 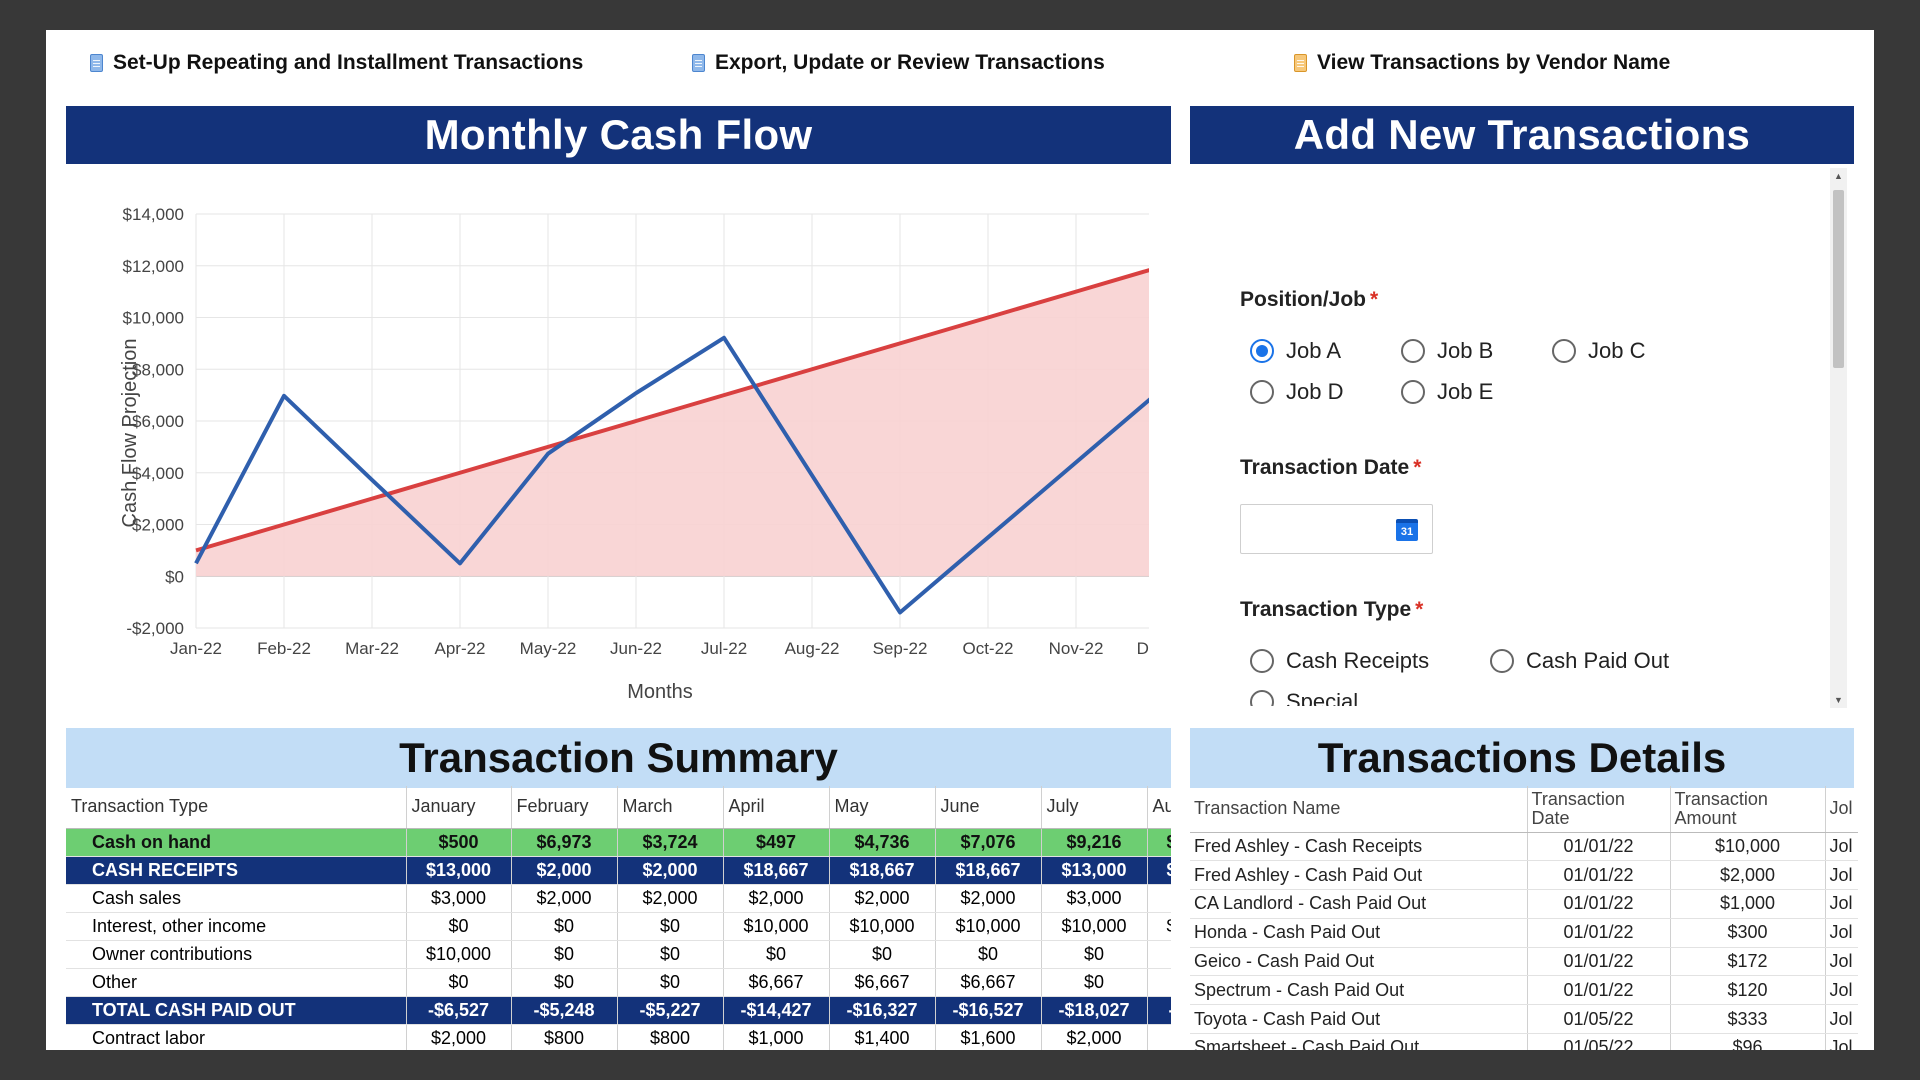 What do you see at coordinates (1465, 391) in the screenshot?
I see `radio-label: Job E` at bounding box center [1465, 391].